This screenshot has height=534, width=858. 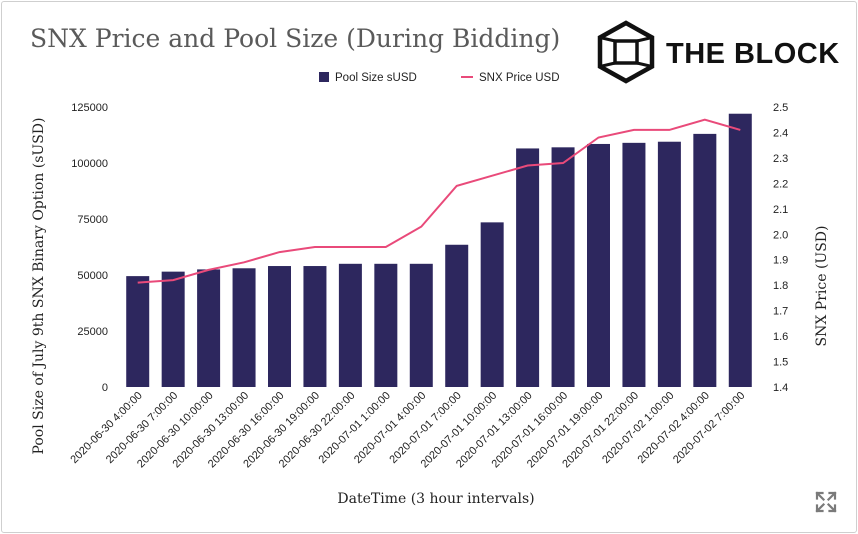 I want to click on y-tick-right-label: 1.5, so click(x=780, y=363).